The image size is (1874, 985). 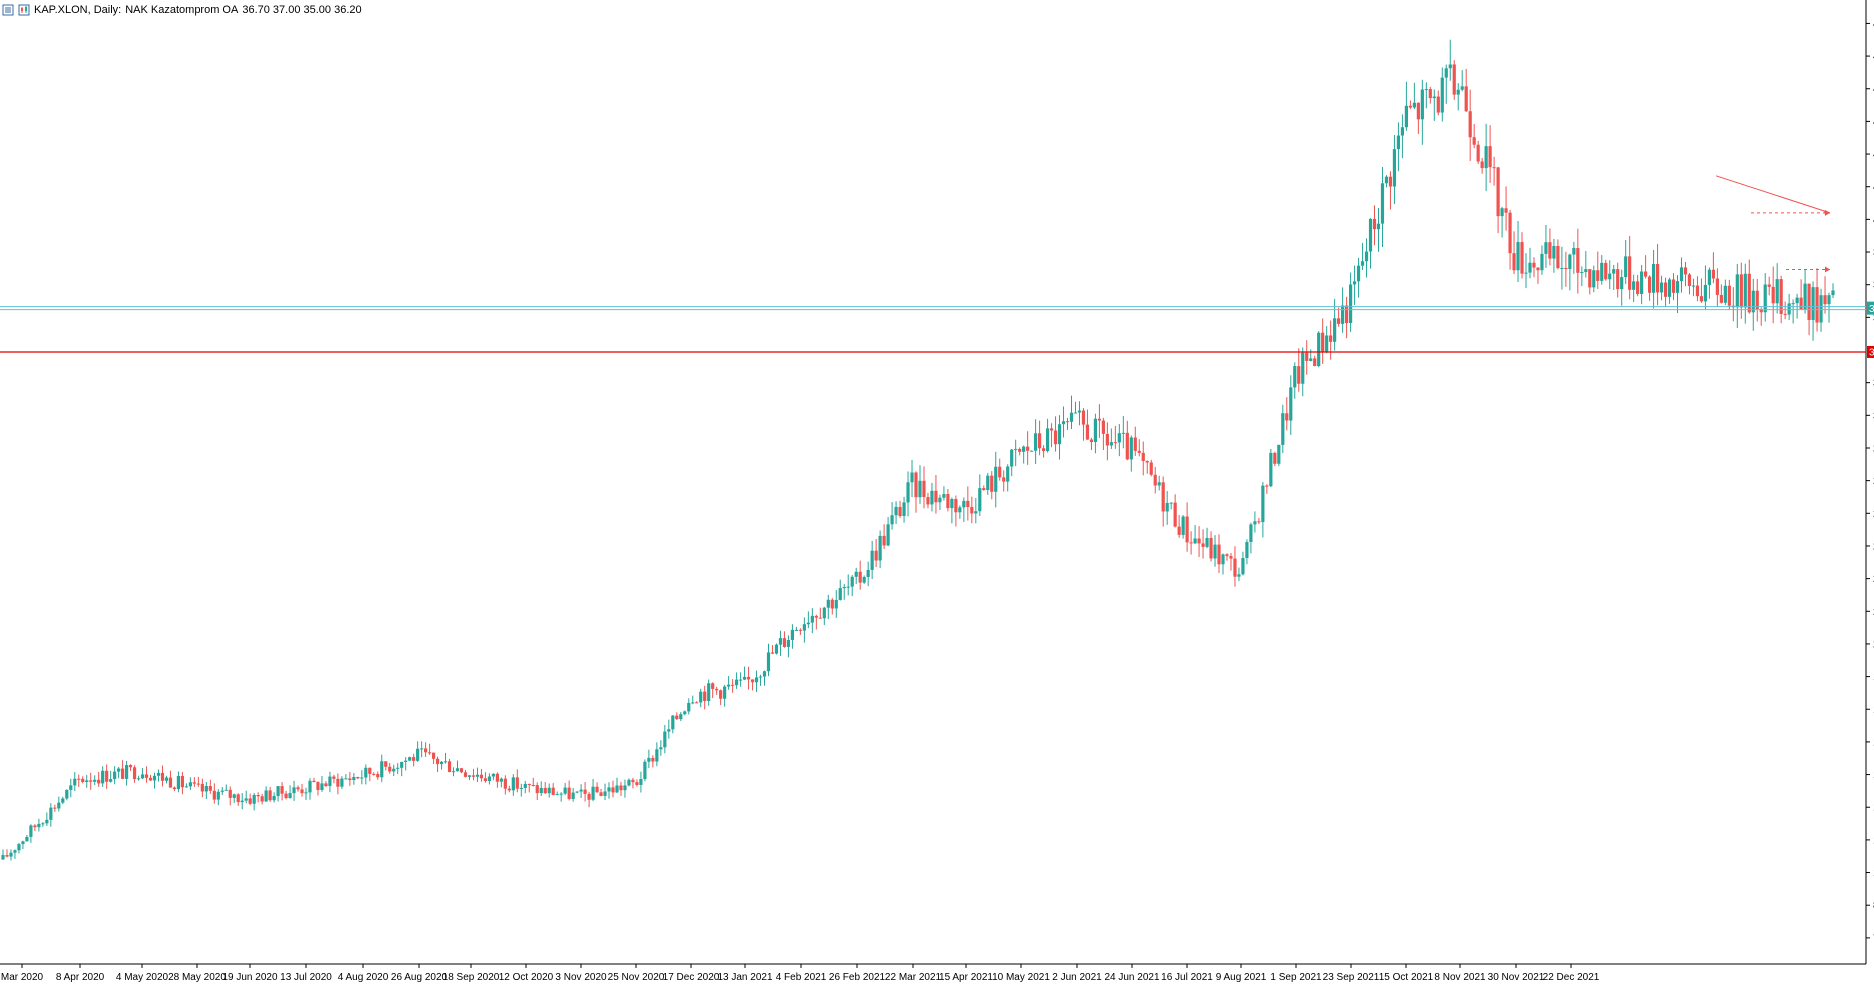 What do you see at coordinates (1516, 977) in the screenshot?
I see `x-tick-label: 30 Nov 2021` at bounding box center [1516, 977].